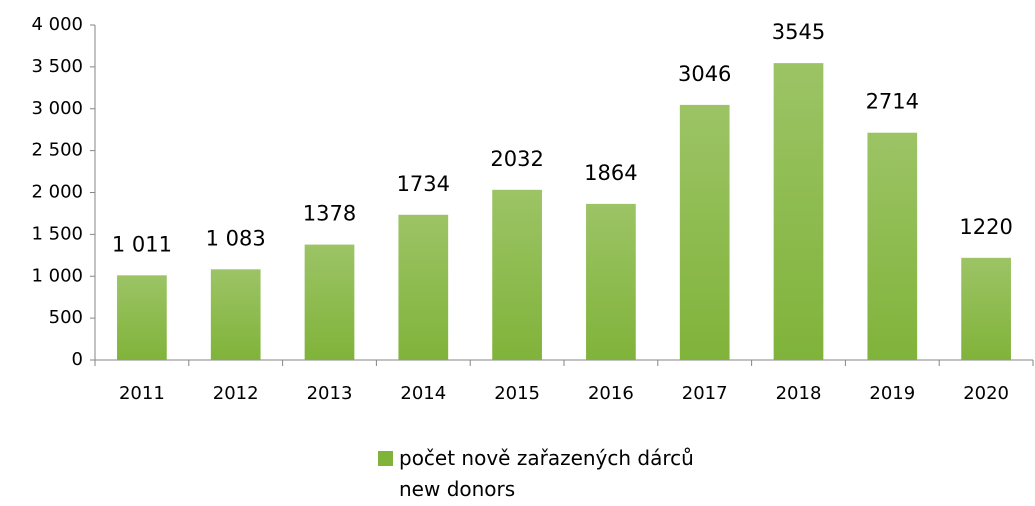 The width and height of the screenshot is (1035, 506). Describe the element at coordinates (705, 393) in the screenshot. I see `x-tick-label: 2017` at that location.